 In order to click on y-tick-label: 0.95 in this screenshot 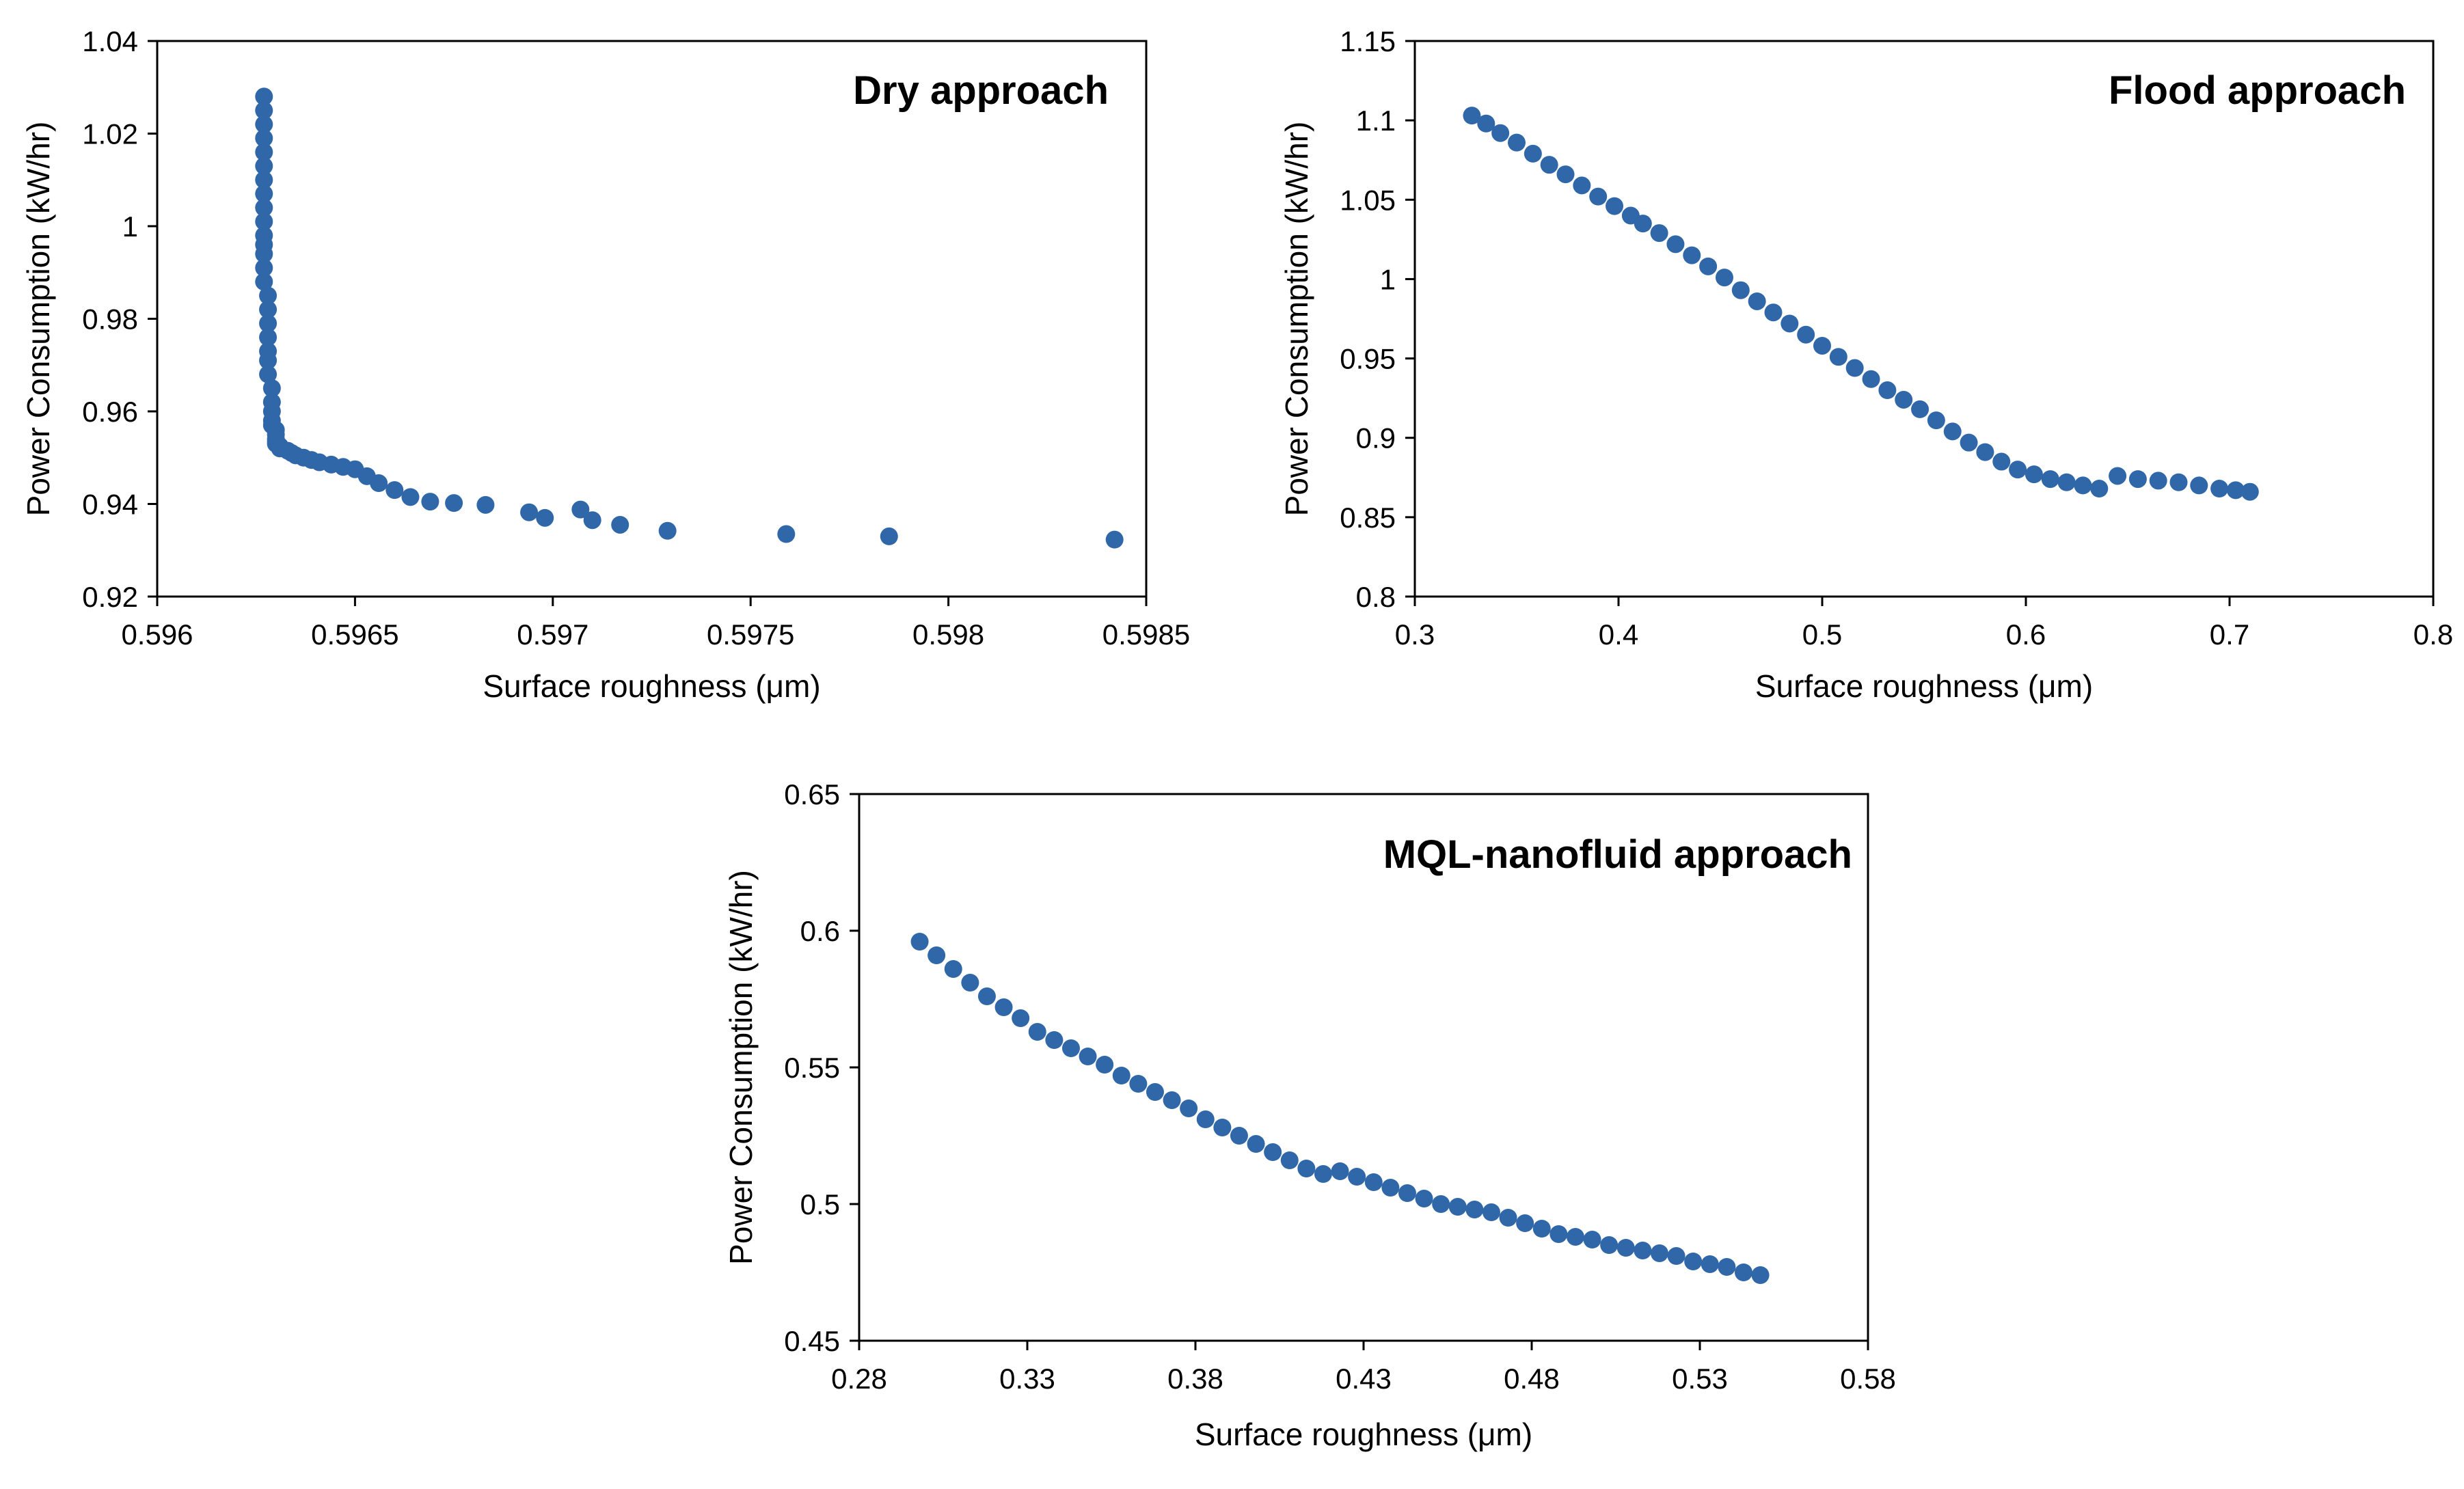, I will do `click(1368, 359)`.